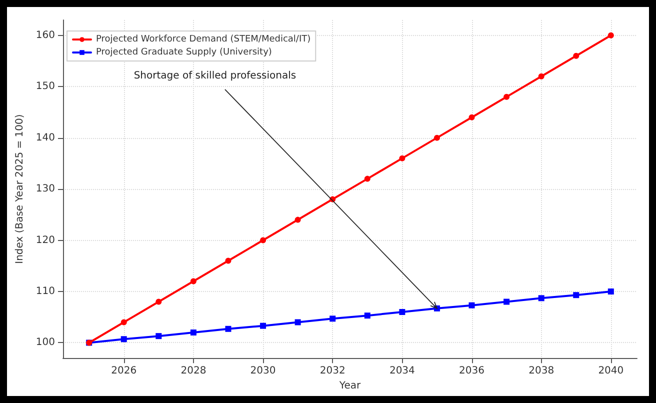 The height and width of the screenshot is (403, 656). Describe the element at coordinates (45, 35) in the screenshot. I see `y-tick-label: 160` at that location.